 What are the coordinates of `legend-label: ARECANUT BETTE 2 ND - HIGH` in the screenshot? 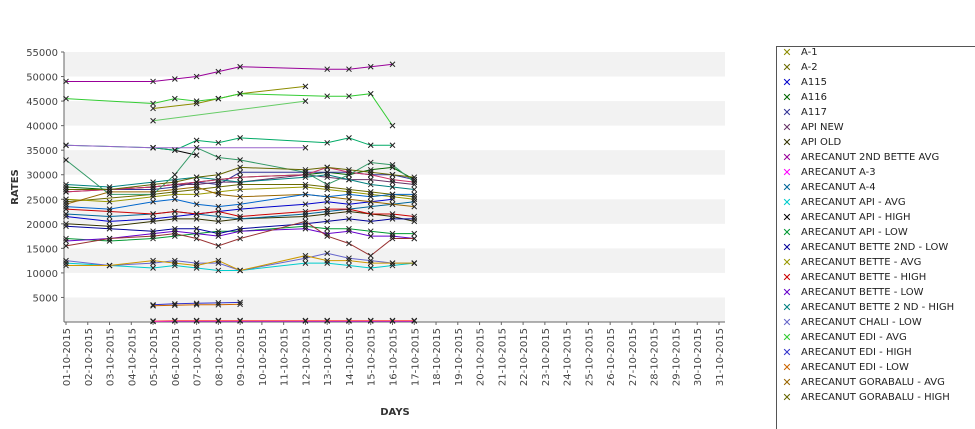 It's located at (878, 307).